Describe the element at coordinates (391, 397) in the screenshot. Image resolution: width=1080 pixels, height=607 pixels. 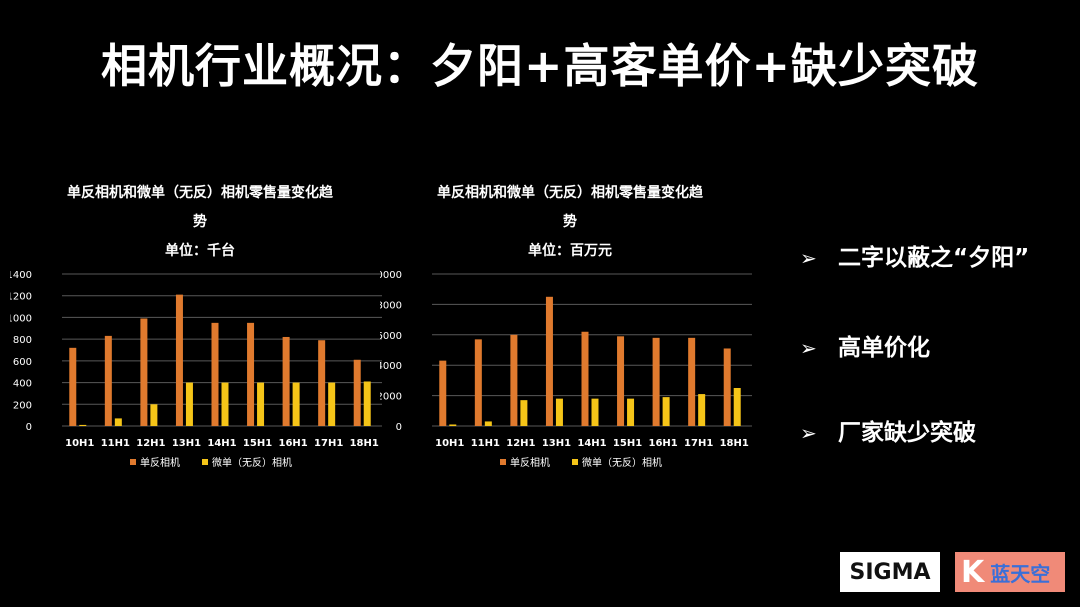
I see `y-tick-label: 2000` at that location.